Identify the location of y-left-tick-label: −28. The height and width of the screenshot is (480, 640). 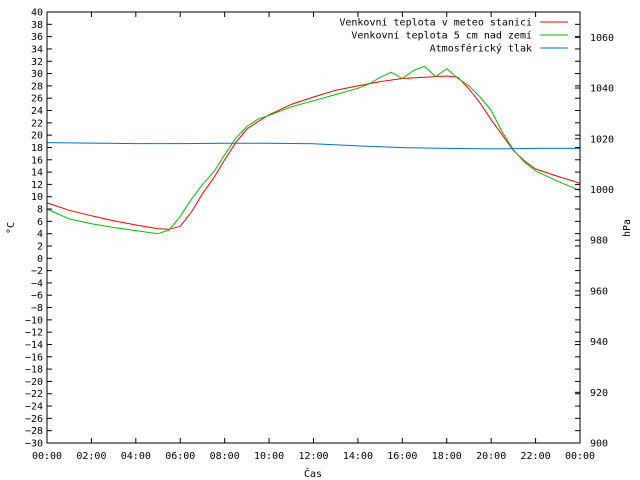
(34, 431).